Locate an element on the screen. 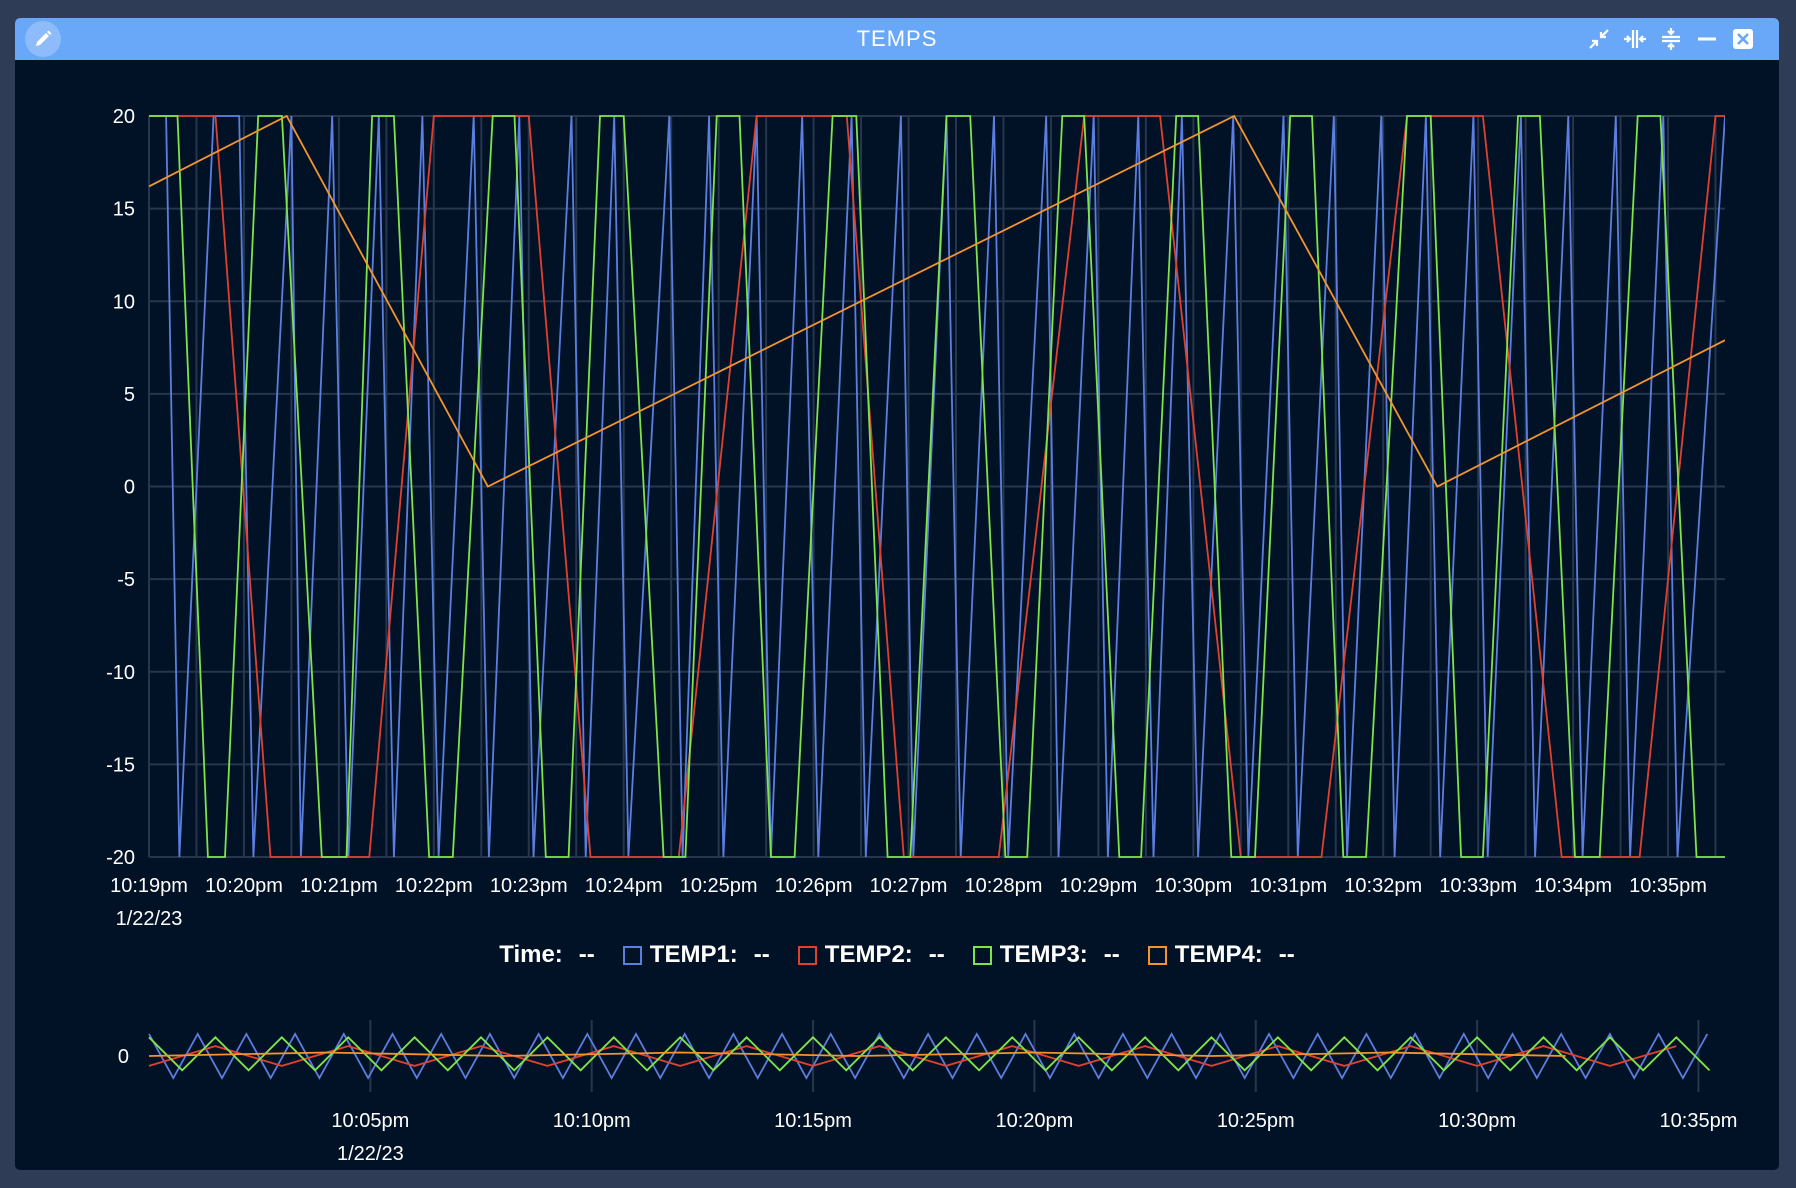  x-date-label: 1/22/23 is located at coordinates (149, 919).